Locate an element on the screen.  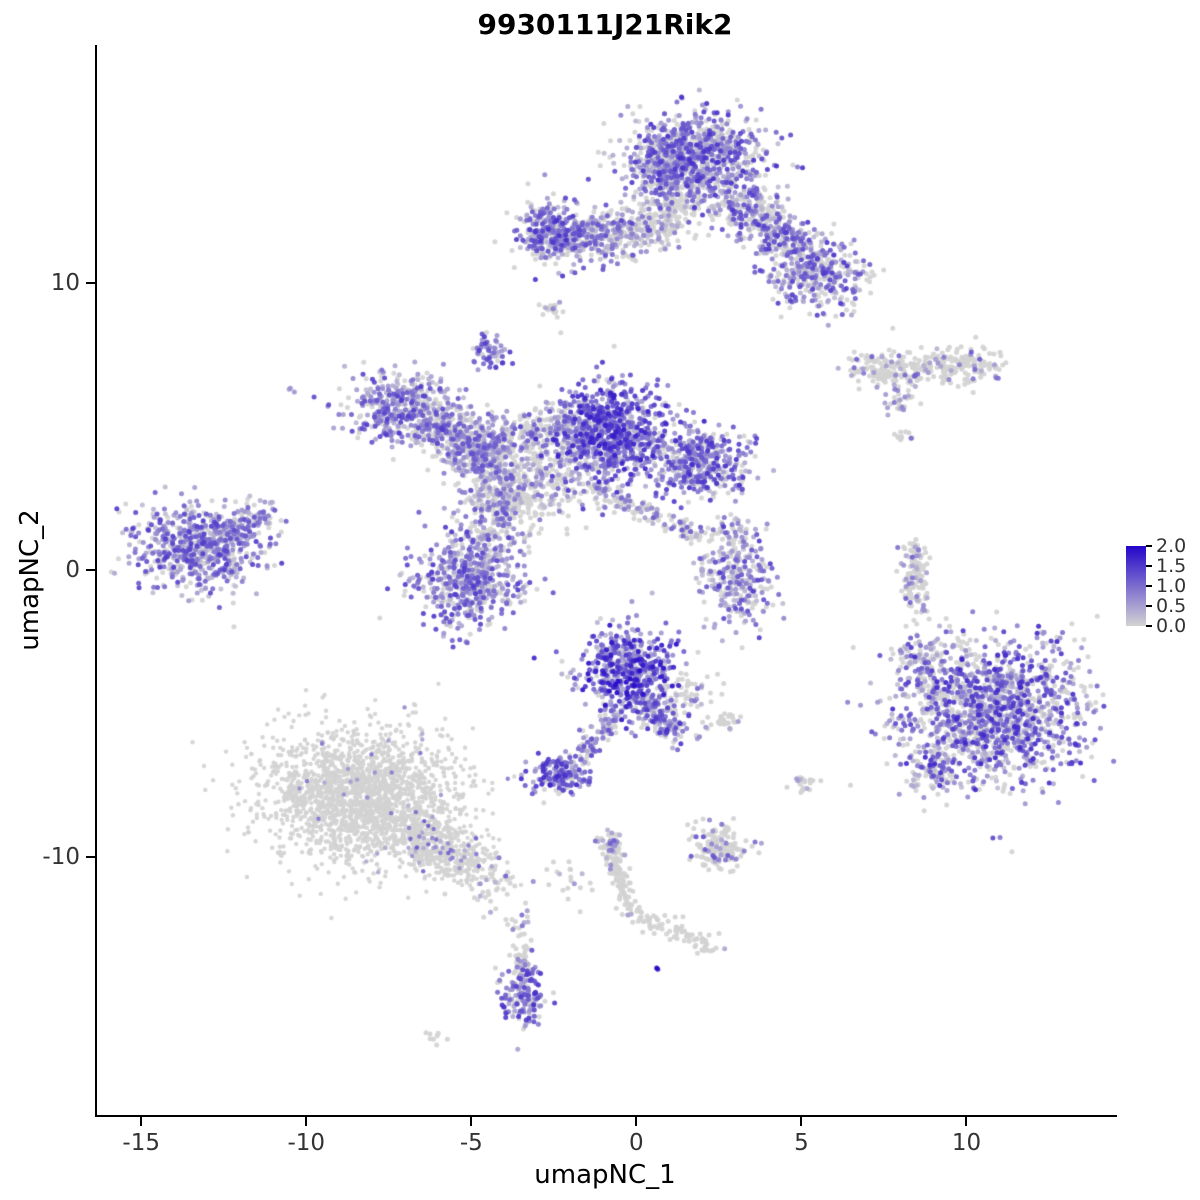
y-tick-label: 0 is located at coordinates (72, 569).